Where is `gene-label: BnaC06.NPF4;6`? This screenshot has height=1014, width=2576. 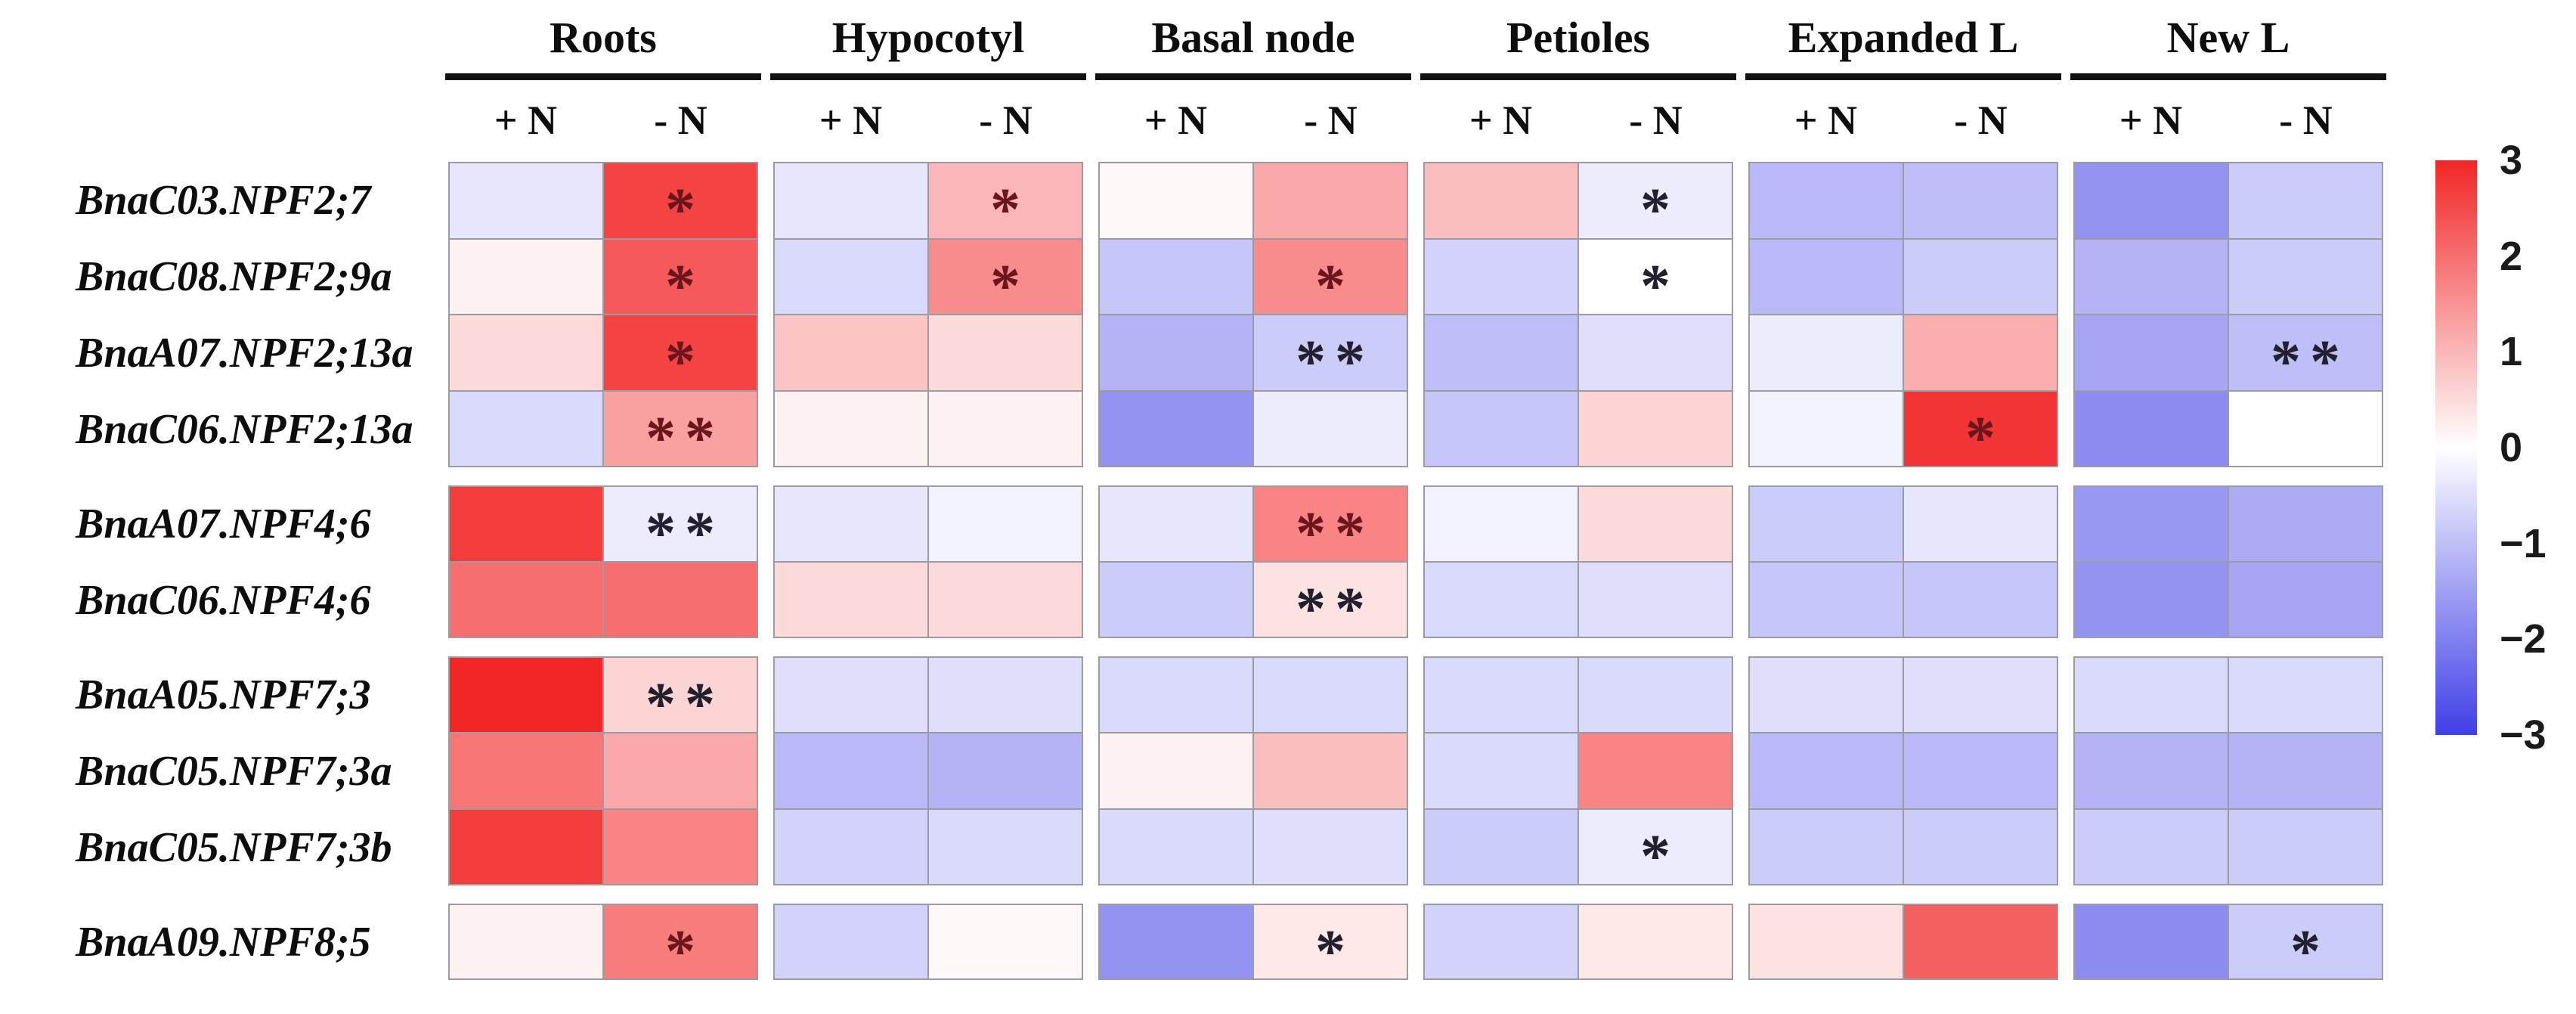 gene-label: BnaC06.NPF4;6 is located at coordinates (223, 600).